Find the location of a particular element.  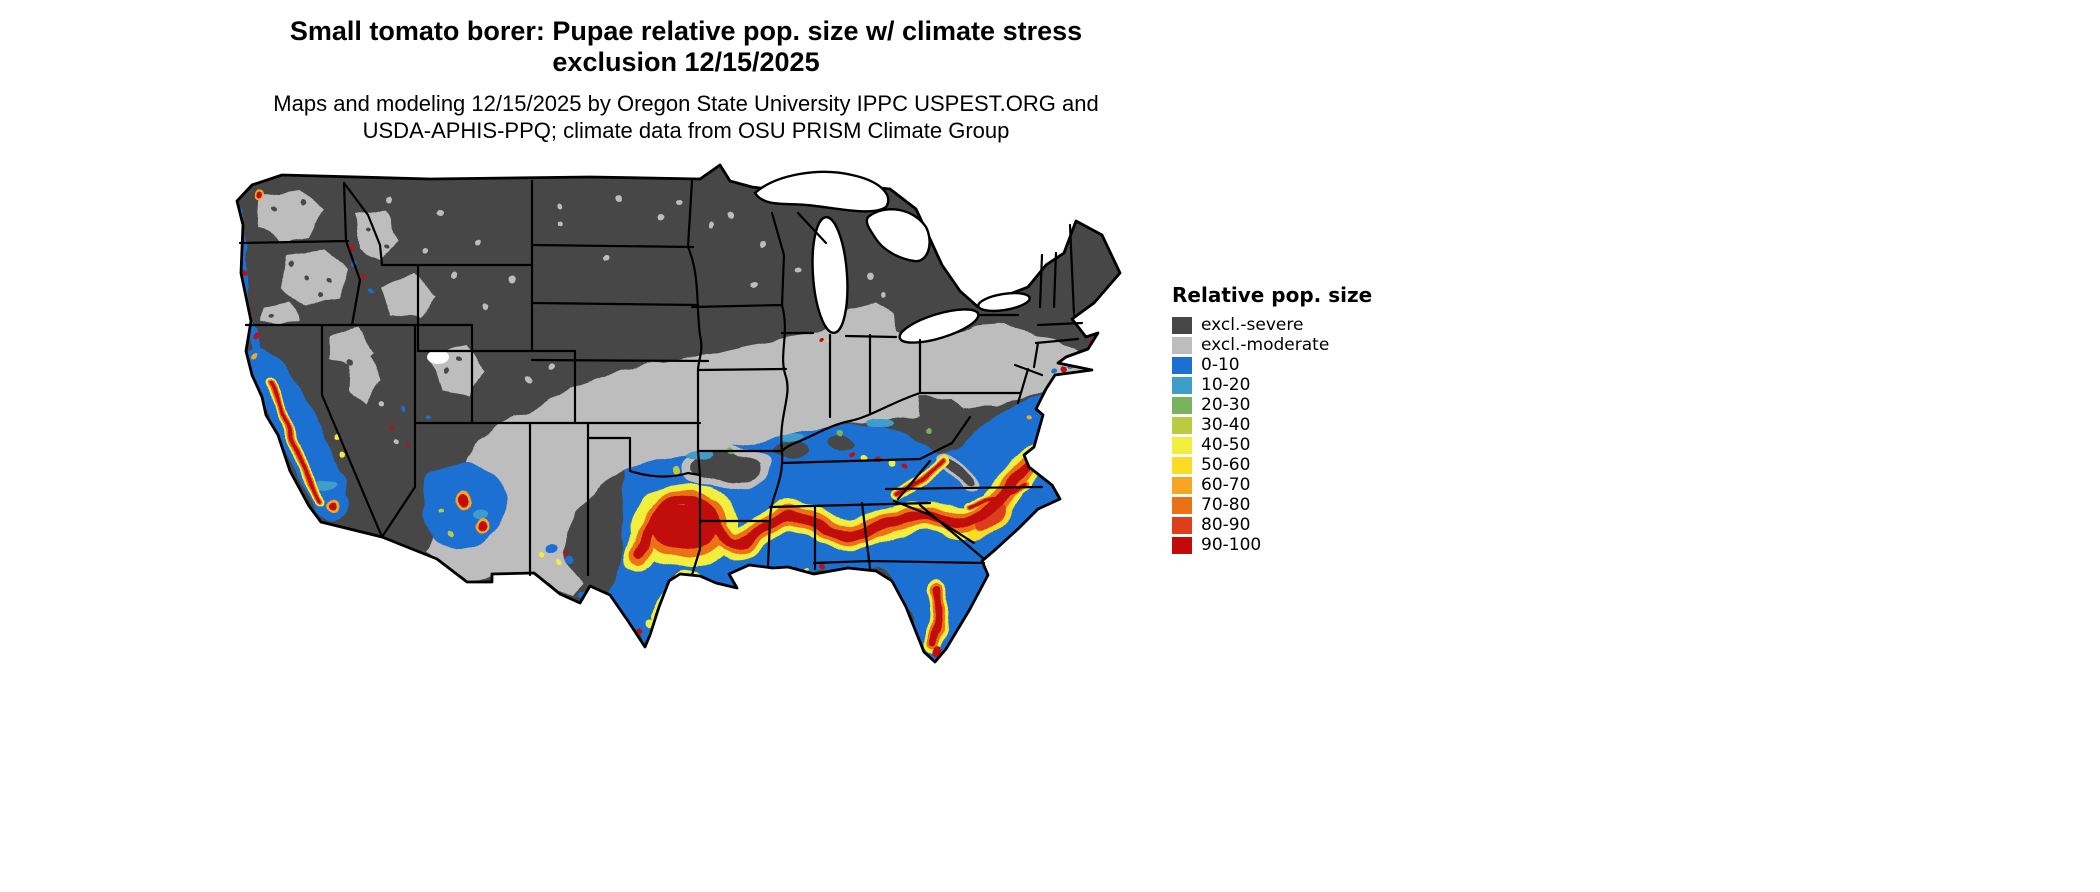

legend-item-label: 20-30 is located at coordinates (1226, 405).